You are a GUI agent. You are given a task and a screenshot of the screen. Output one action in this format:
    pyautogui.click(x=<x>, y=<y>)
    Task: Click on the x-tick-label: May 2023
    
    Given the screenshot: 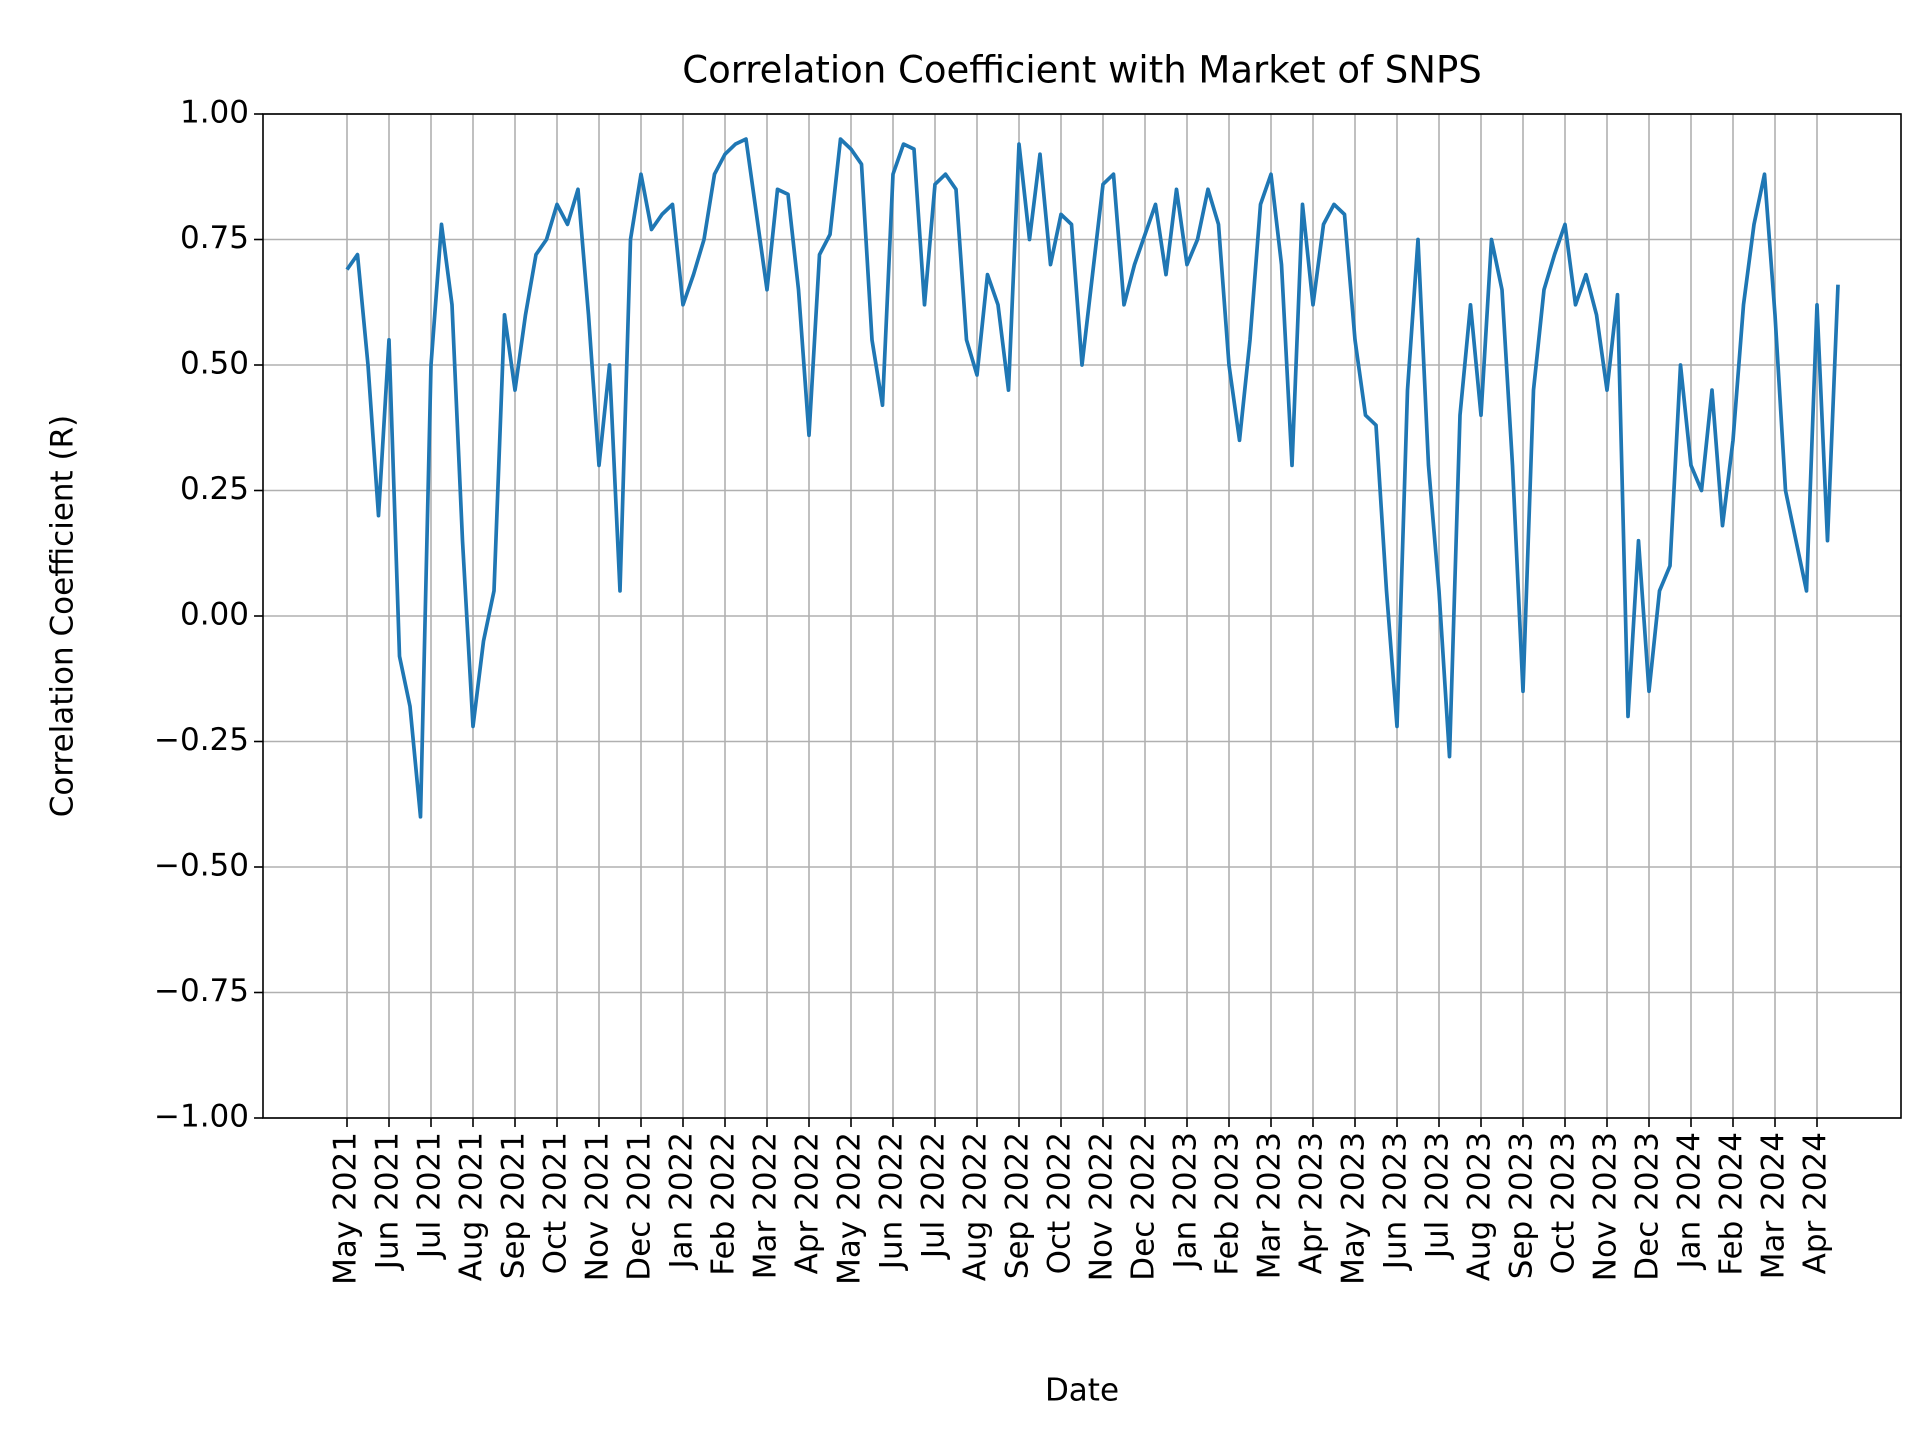 What is the action you would take?
    pyautogui.click(x=1354, y=1208)
    